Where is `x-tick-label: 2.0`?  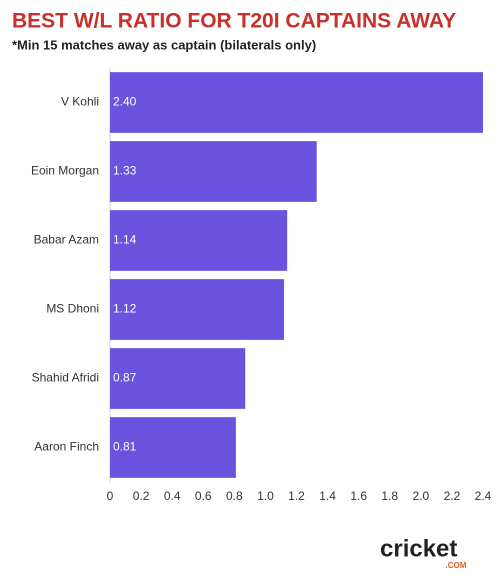 x-tick-label: 2.0 is located at coordinates (420, 496).